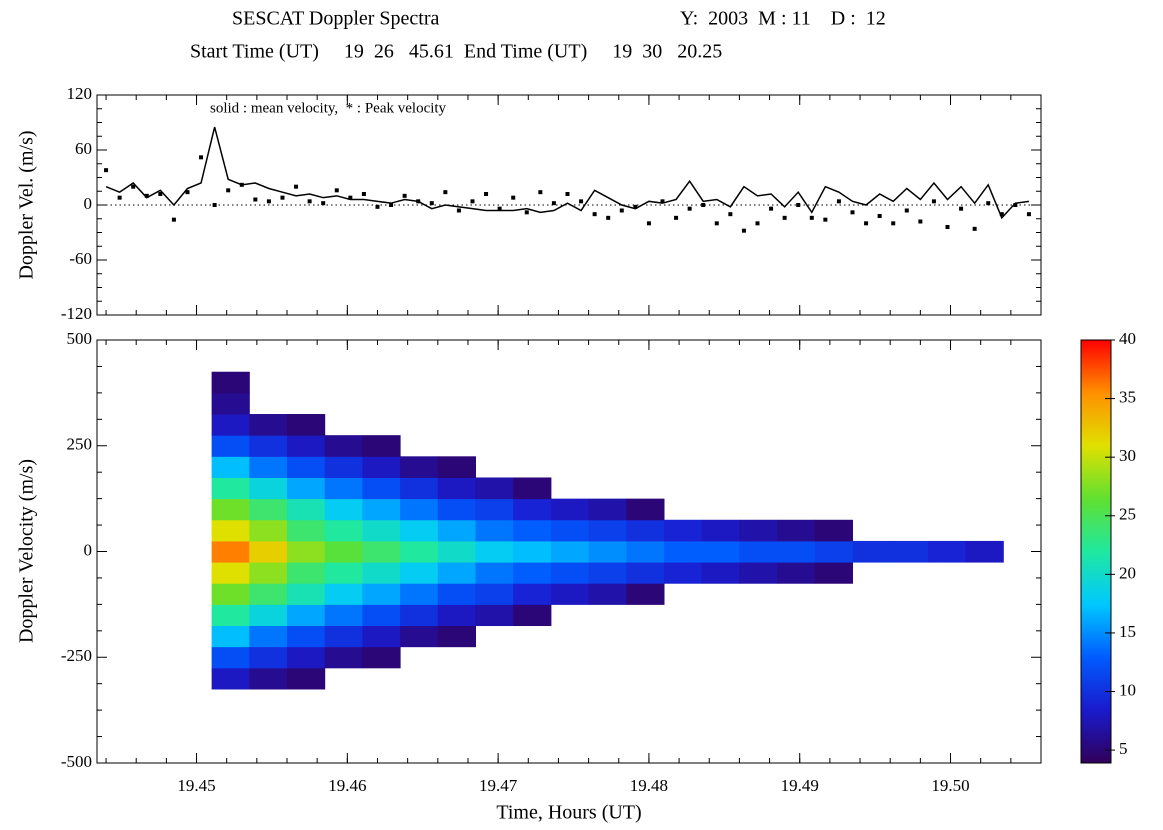 The width and height of the screenshot is (1163, 830). What do you see at coordinates (1127, 514) in the screenshot?
I see `colorbar-tick-label: 25` at bounding box center [1127, 514].